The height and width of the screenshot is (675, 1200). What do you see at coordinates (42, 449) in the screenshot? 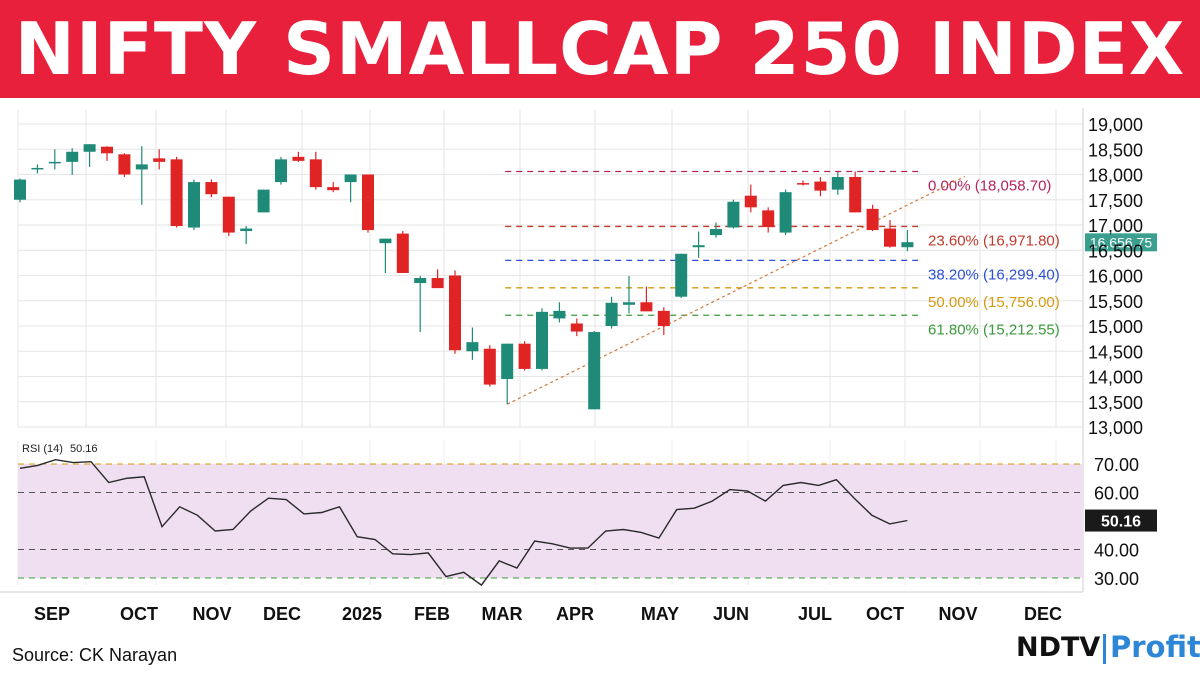
I see `rsi-title: RSI (14)` at bounding box center [42, 449].